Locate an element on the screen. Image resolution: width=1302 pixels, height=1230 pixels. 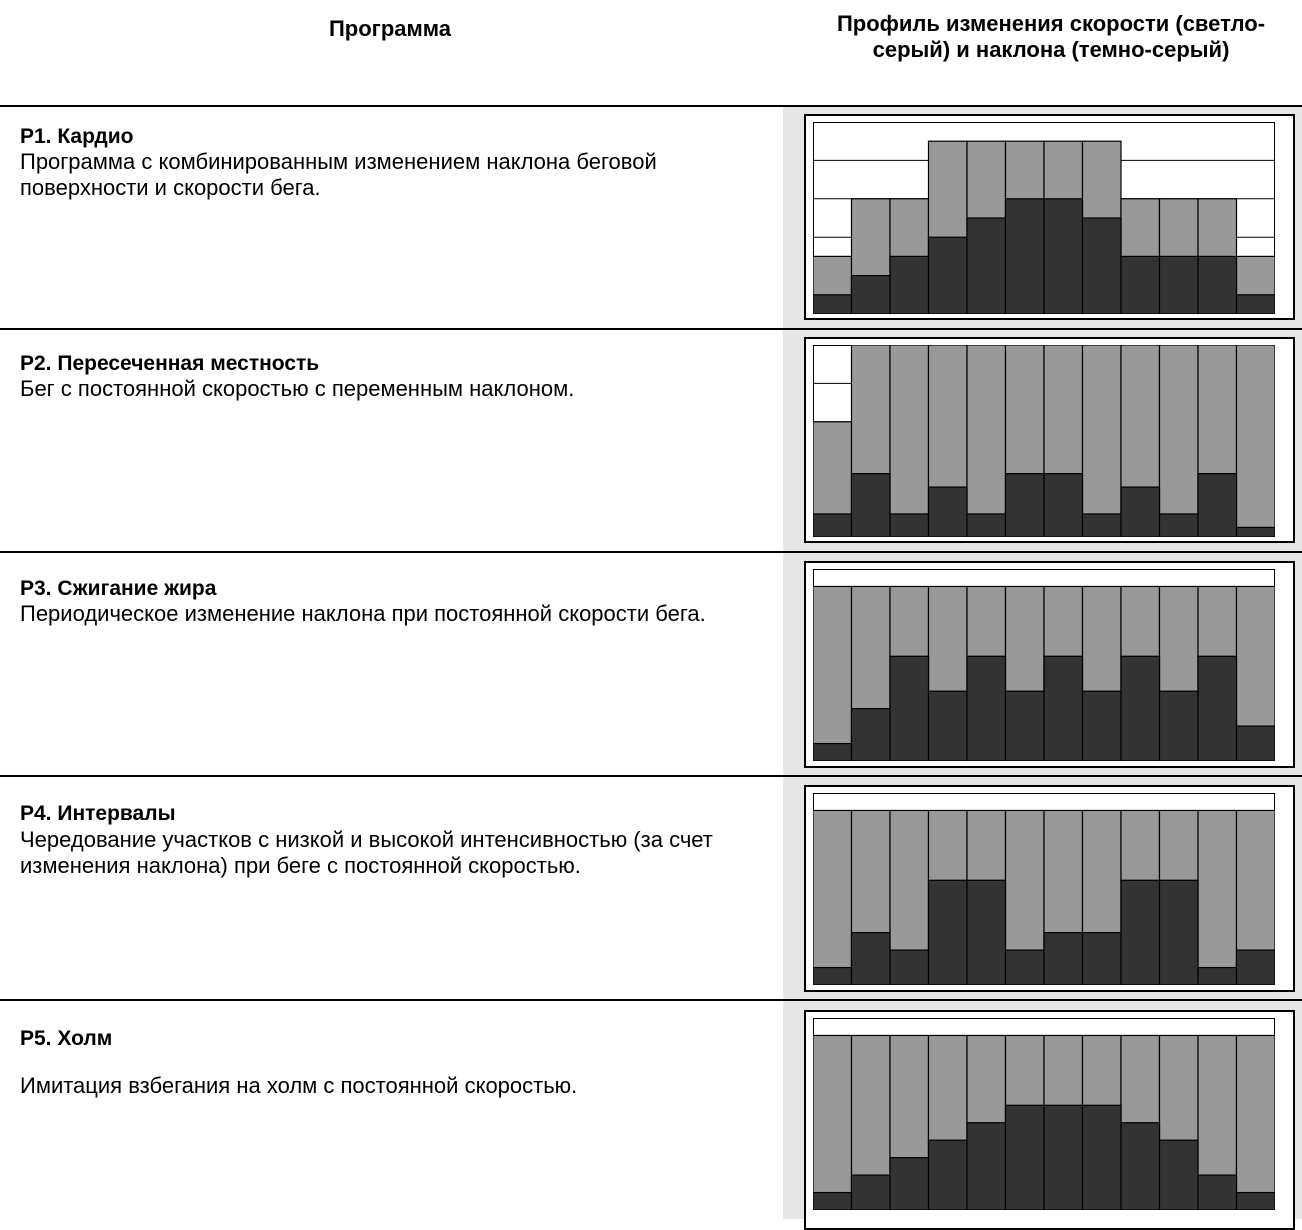
profile-chart-p2 is located at coordinates (1044, 441).